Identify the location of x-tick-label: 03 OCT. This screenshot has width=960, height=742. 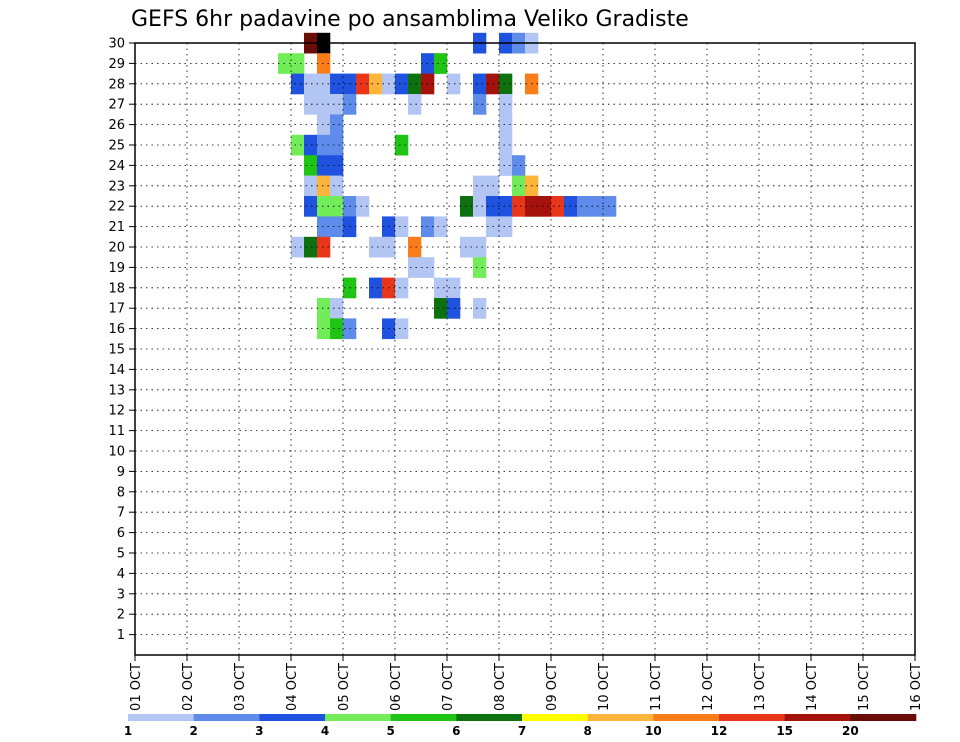
(240, 687).